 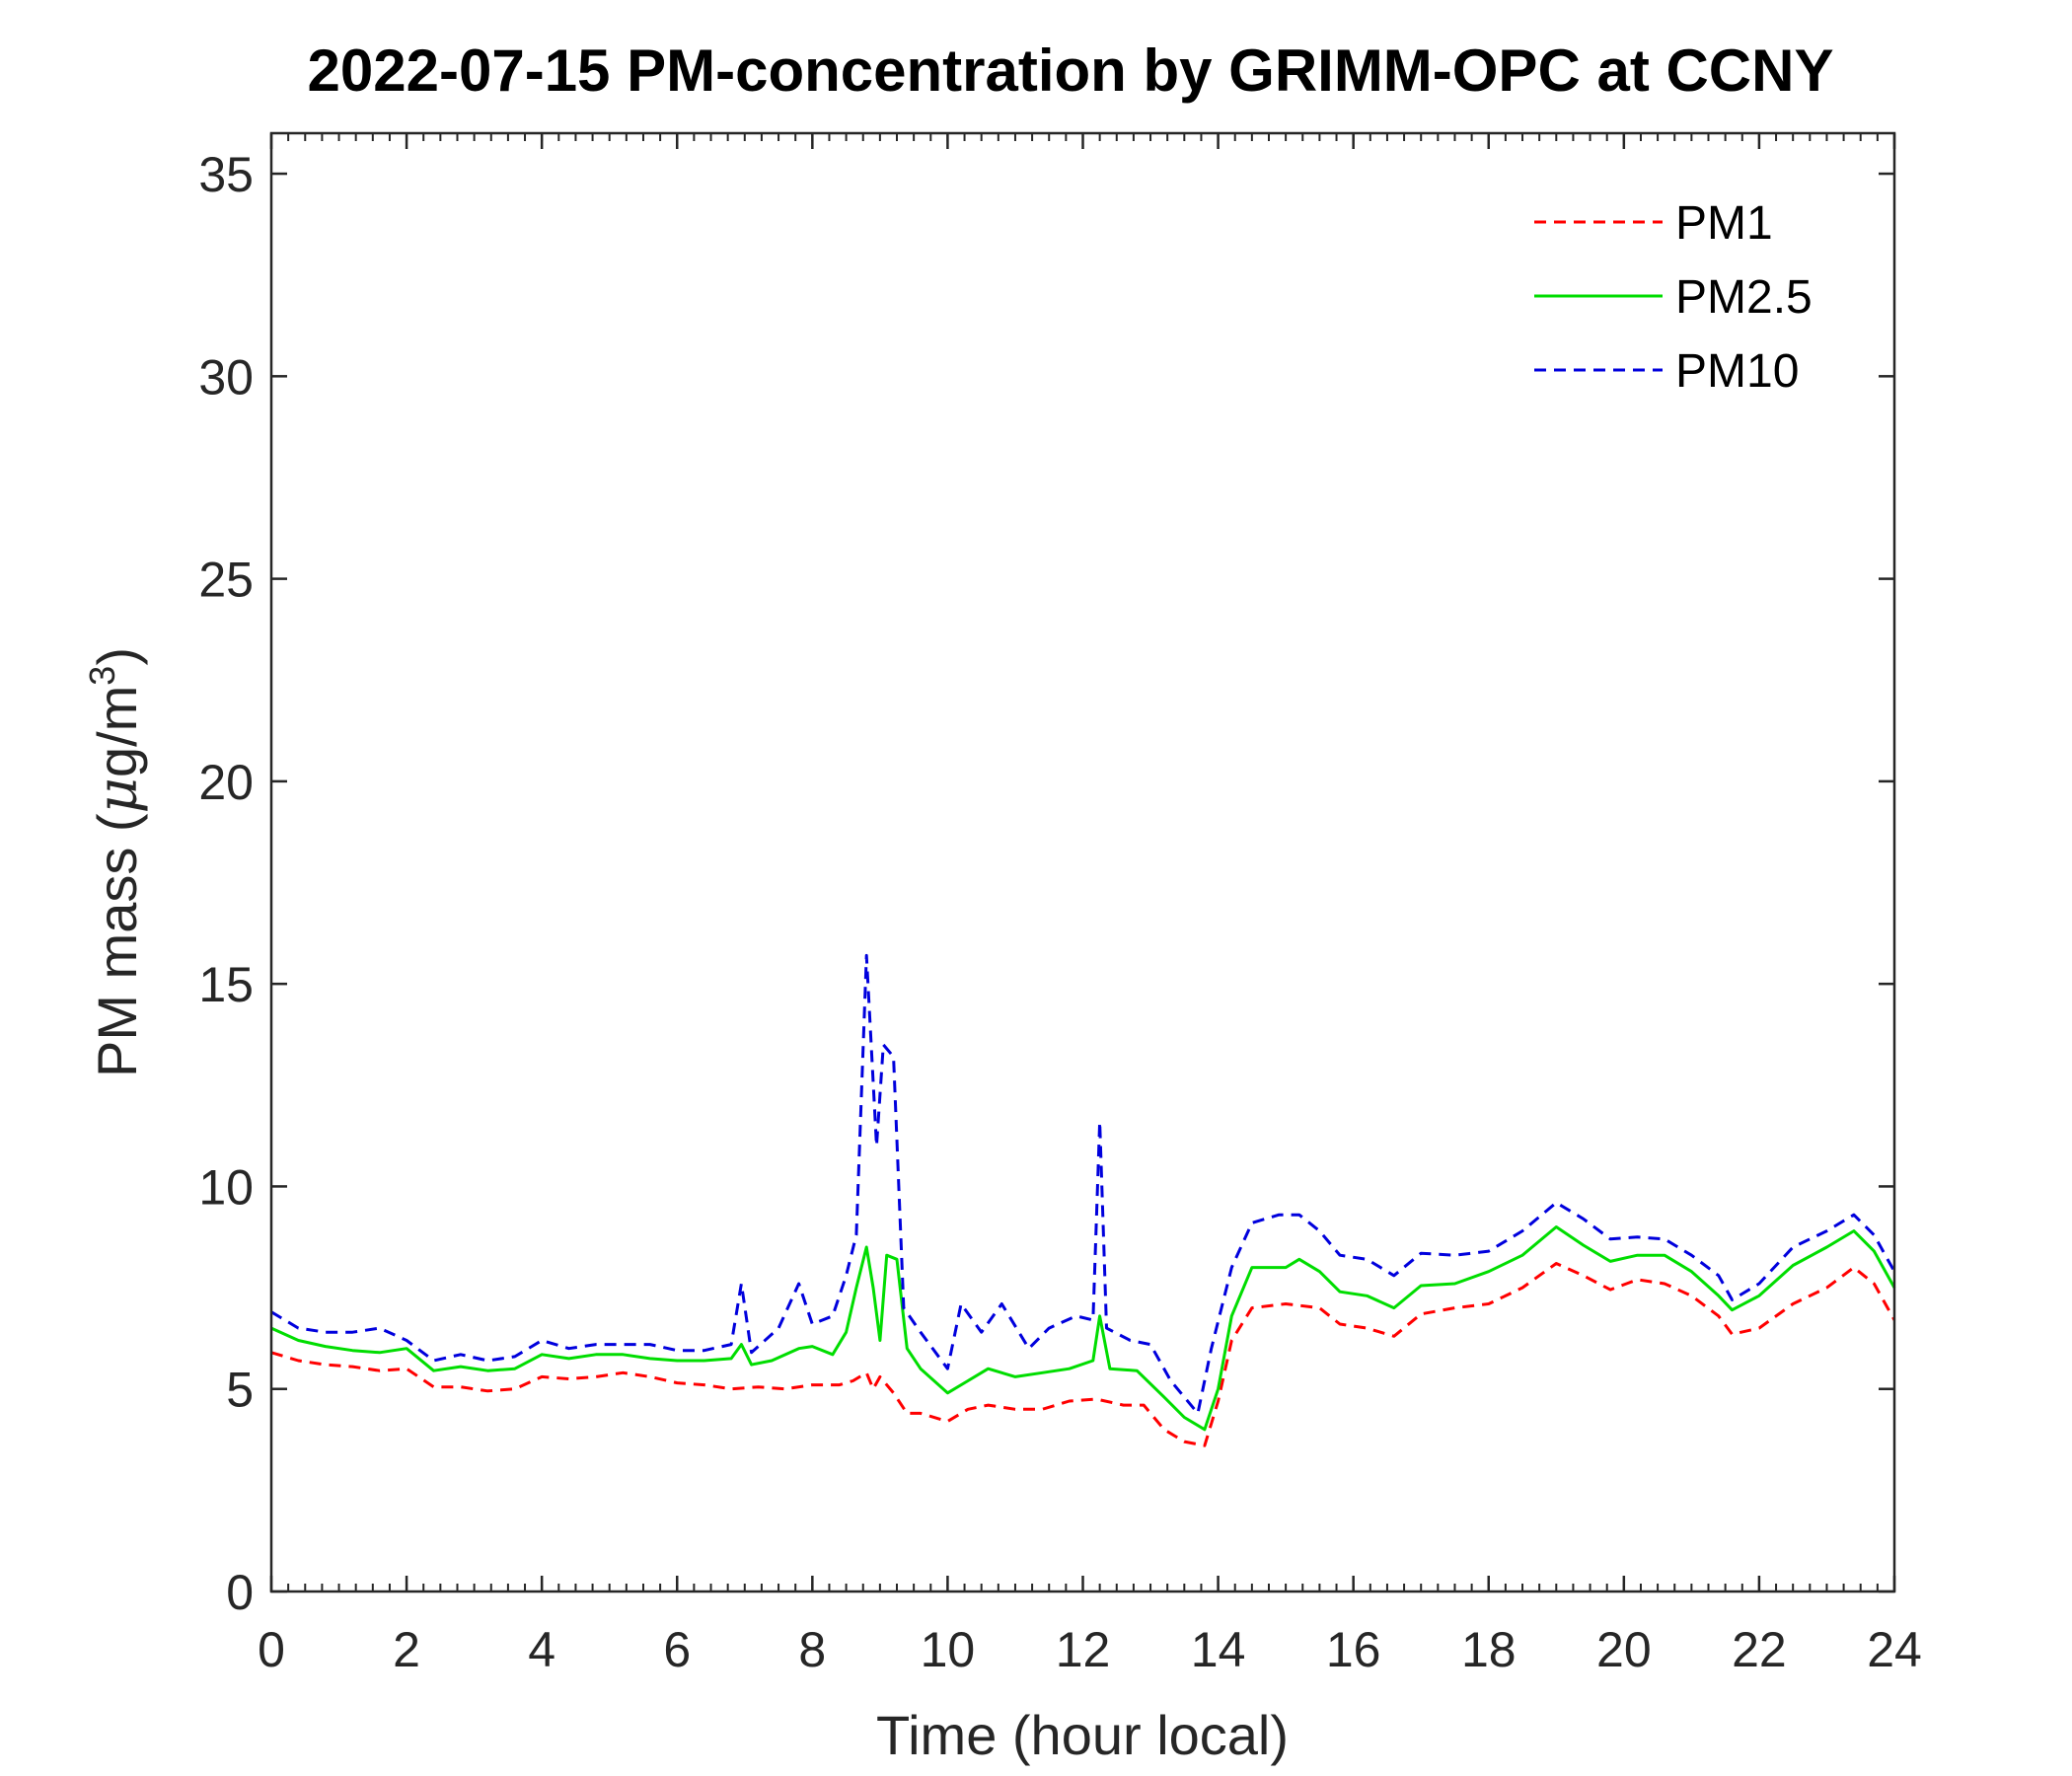 I want to click on x-tick-label: 14, so click(x=1218, y=1650).